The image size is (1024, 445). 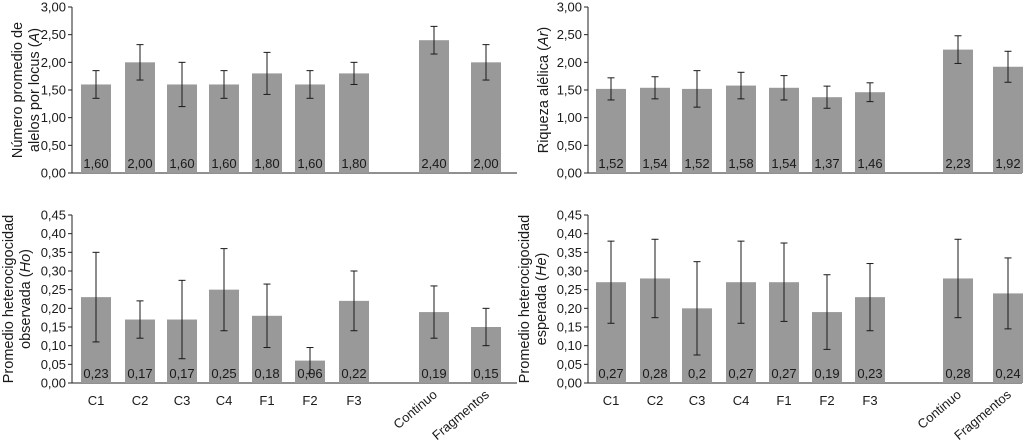 I want to click on data-label: 0,06, so click(x=309, y=373).